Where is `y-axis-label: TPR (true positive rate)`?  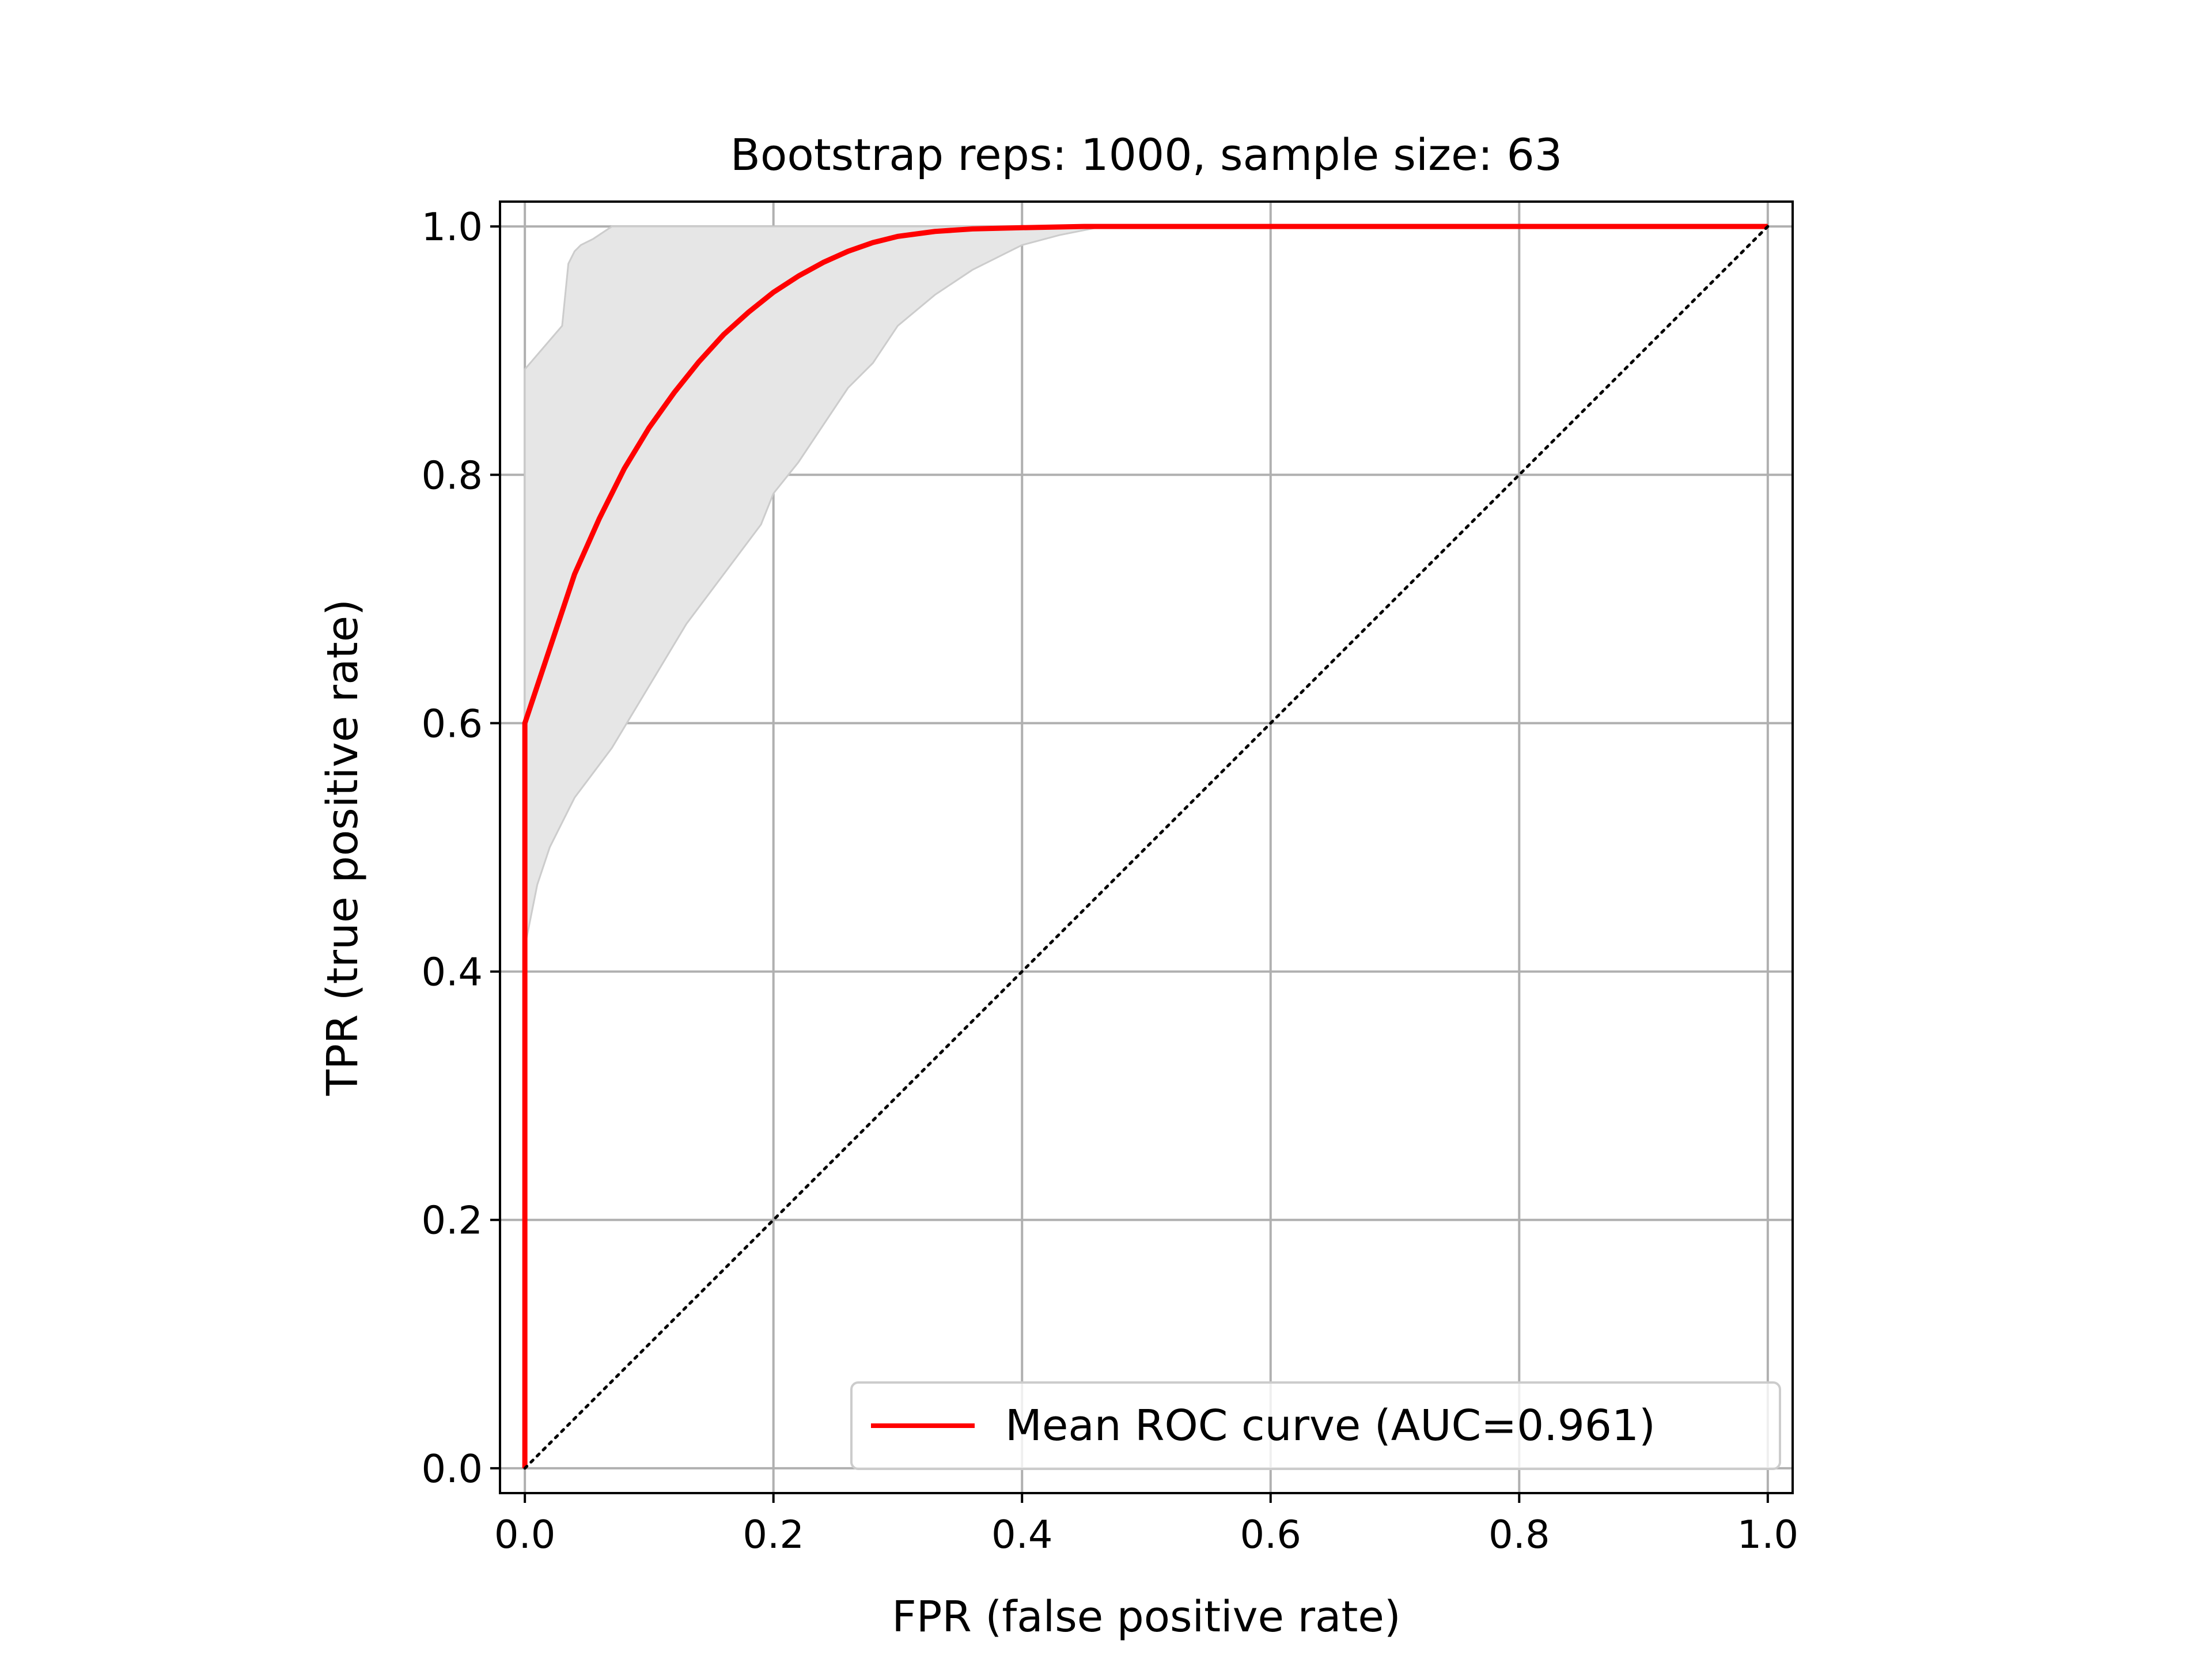 y-axis-label: TPR (true positive rate) is located at coordinates (343, 847).